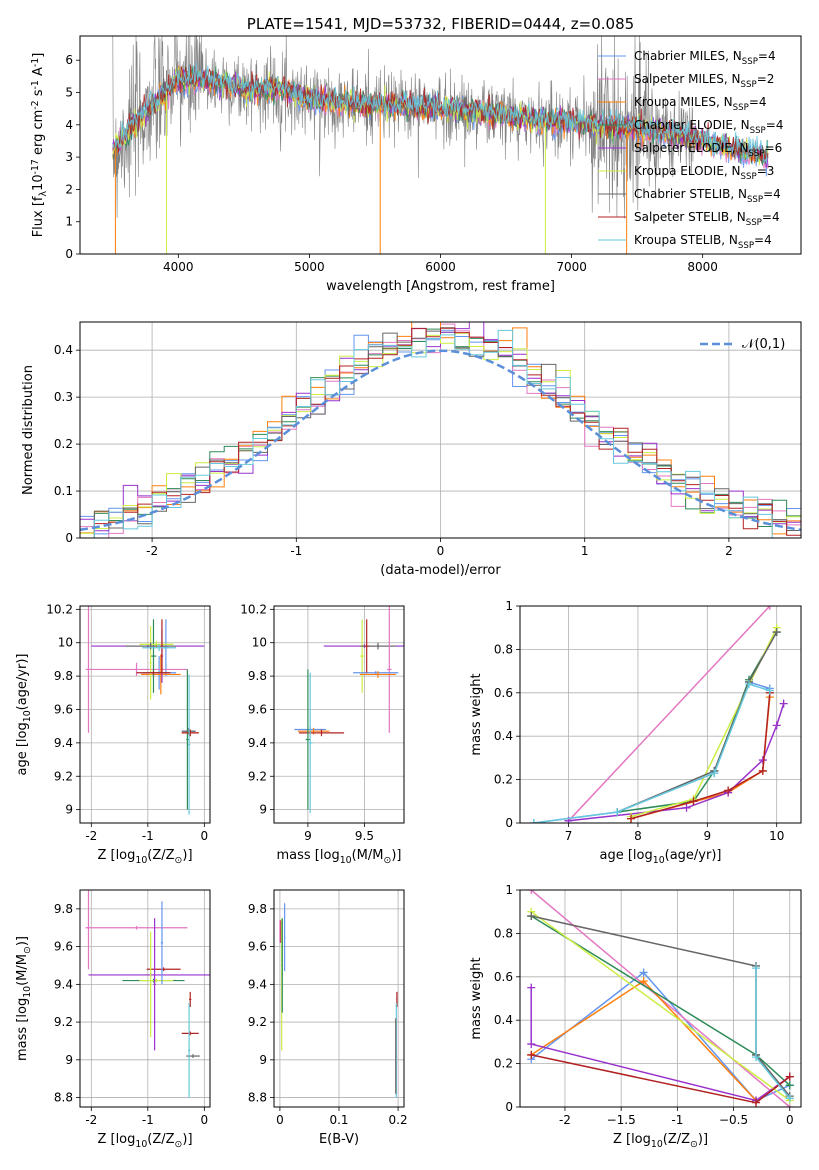 Image resolution: width=819 pixels, height=1170 pixels. I want to click on y-tick-label: 8.8, so click(257, 1098).